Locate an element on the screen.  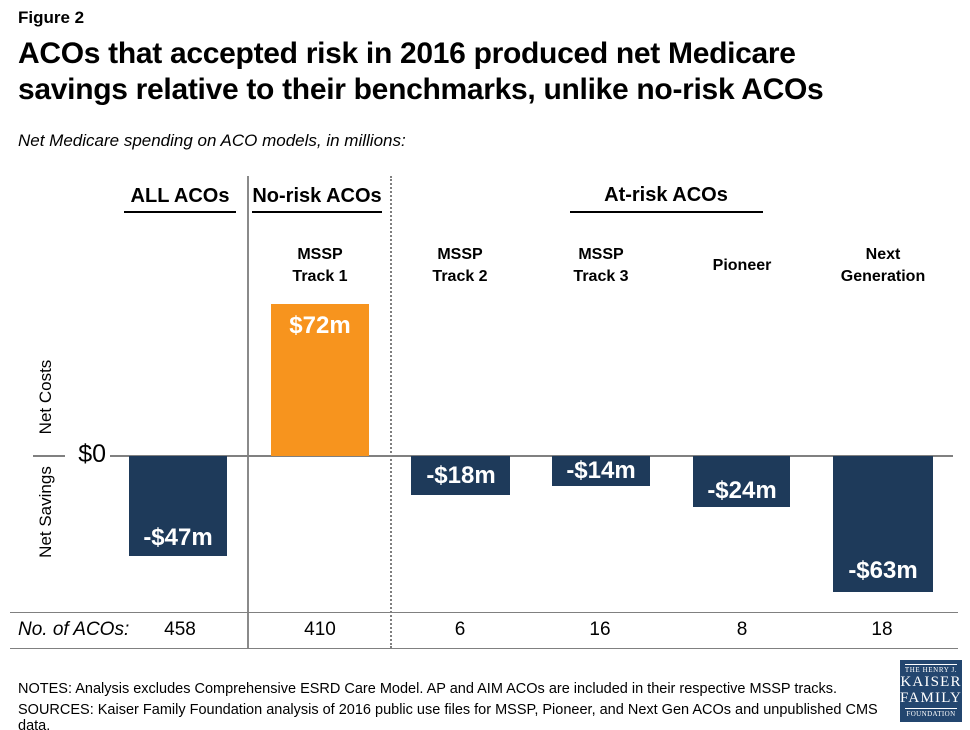
underline-all-acos is located at coordinates (180, 212).